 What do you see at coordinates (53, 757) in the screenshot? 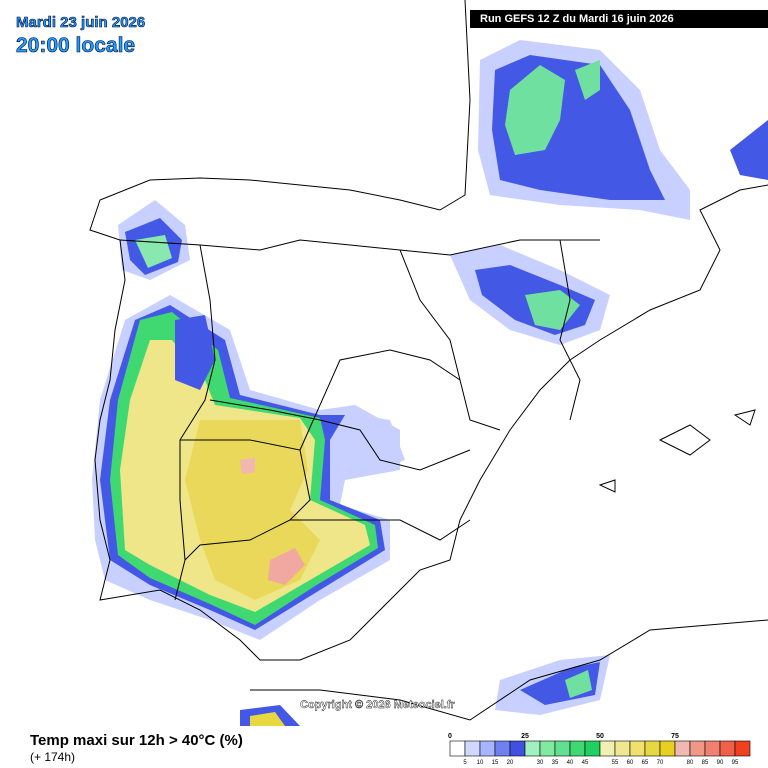
I see `lead-time: (+ 174h)` at bounding box center [53, 757].